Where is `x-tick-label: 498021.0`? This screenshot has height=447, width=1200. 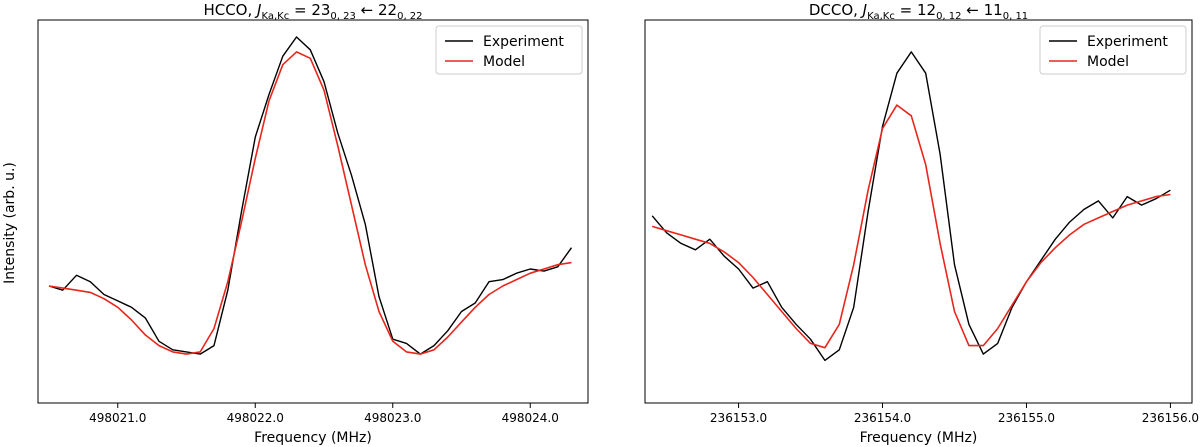
x-tick-label: 498021.0 is located at coordinates (117, 418).